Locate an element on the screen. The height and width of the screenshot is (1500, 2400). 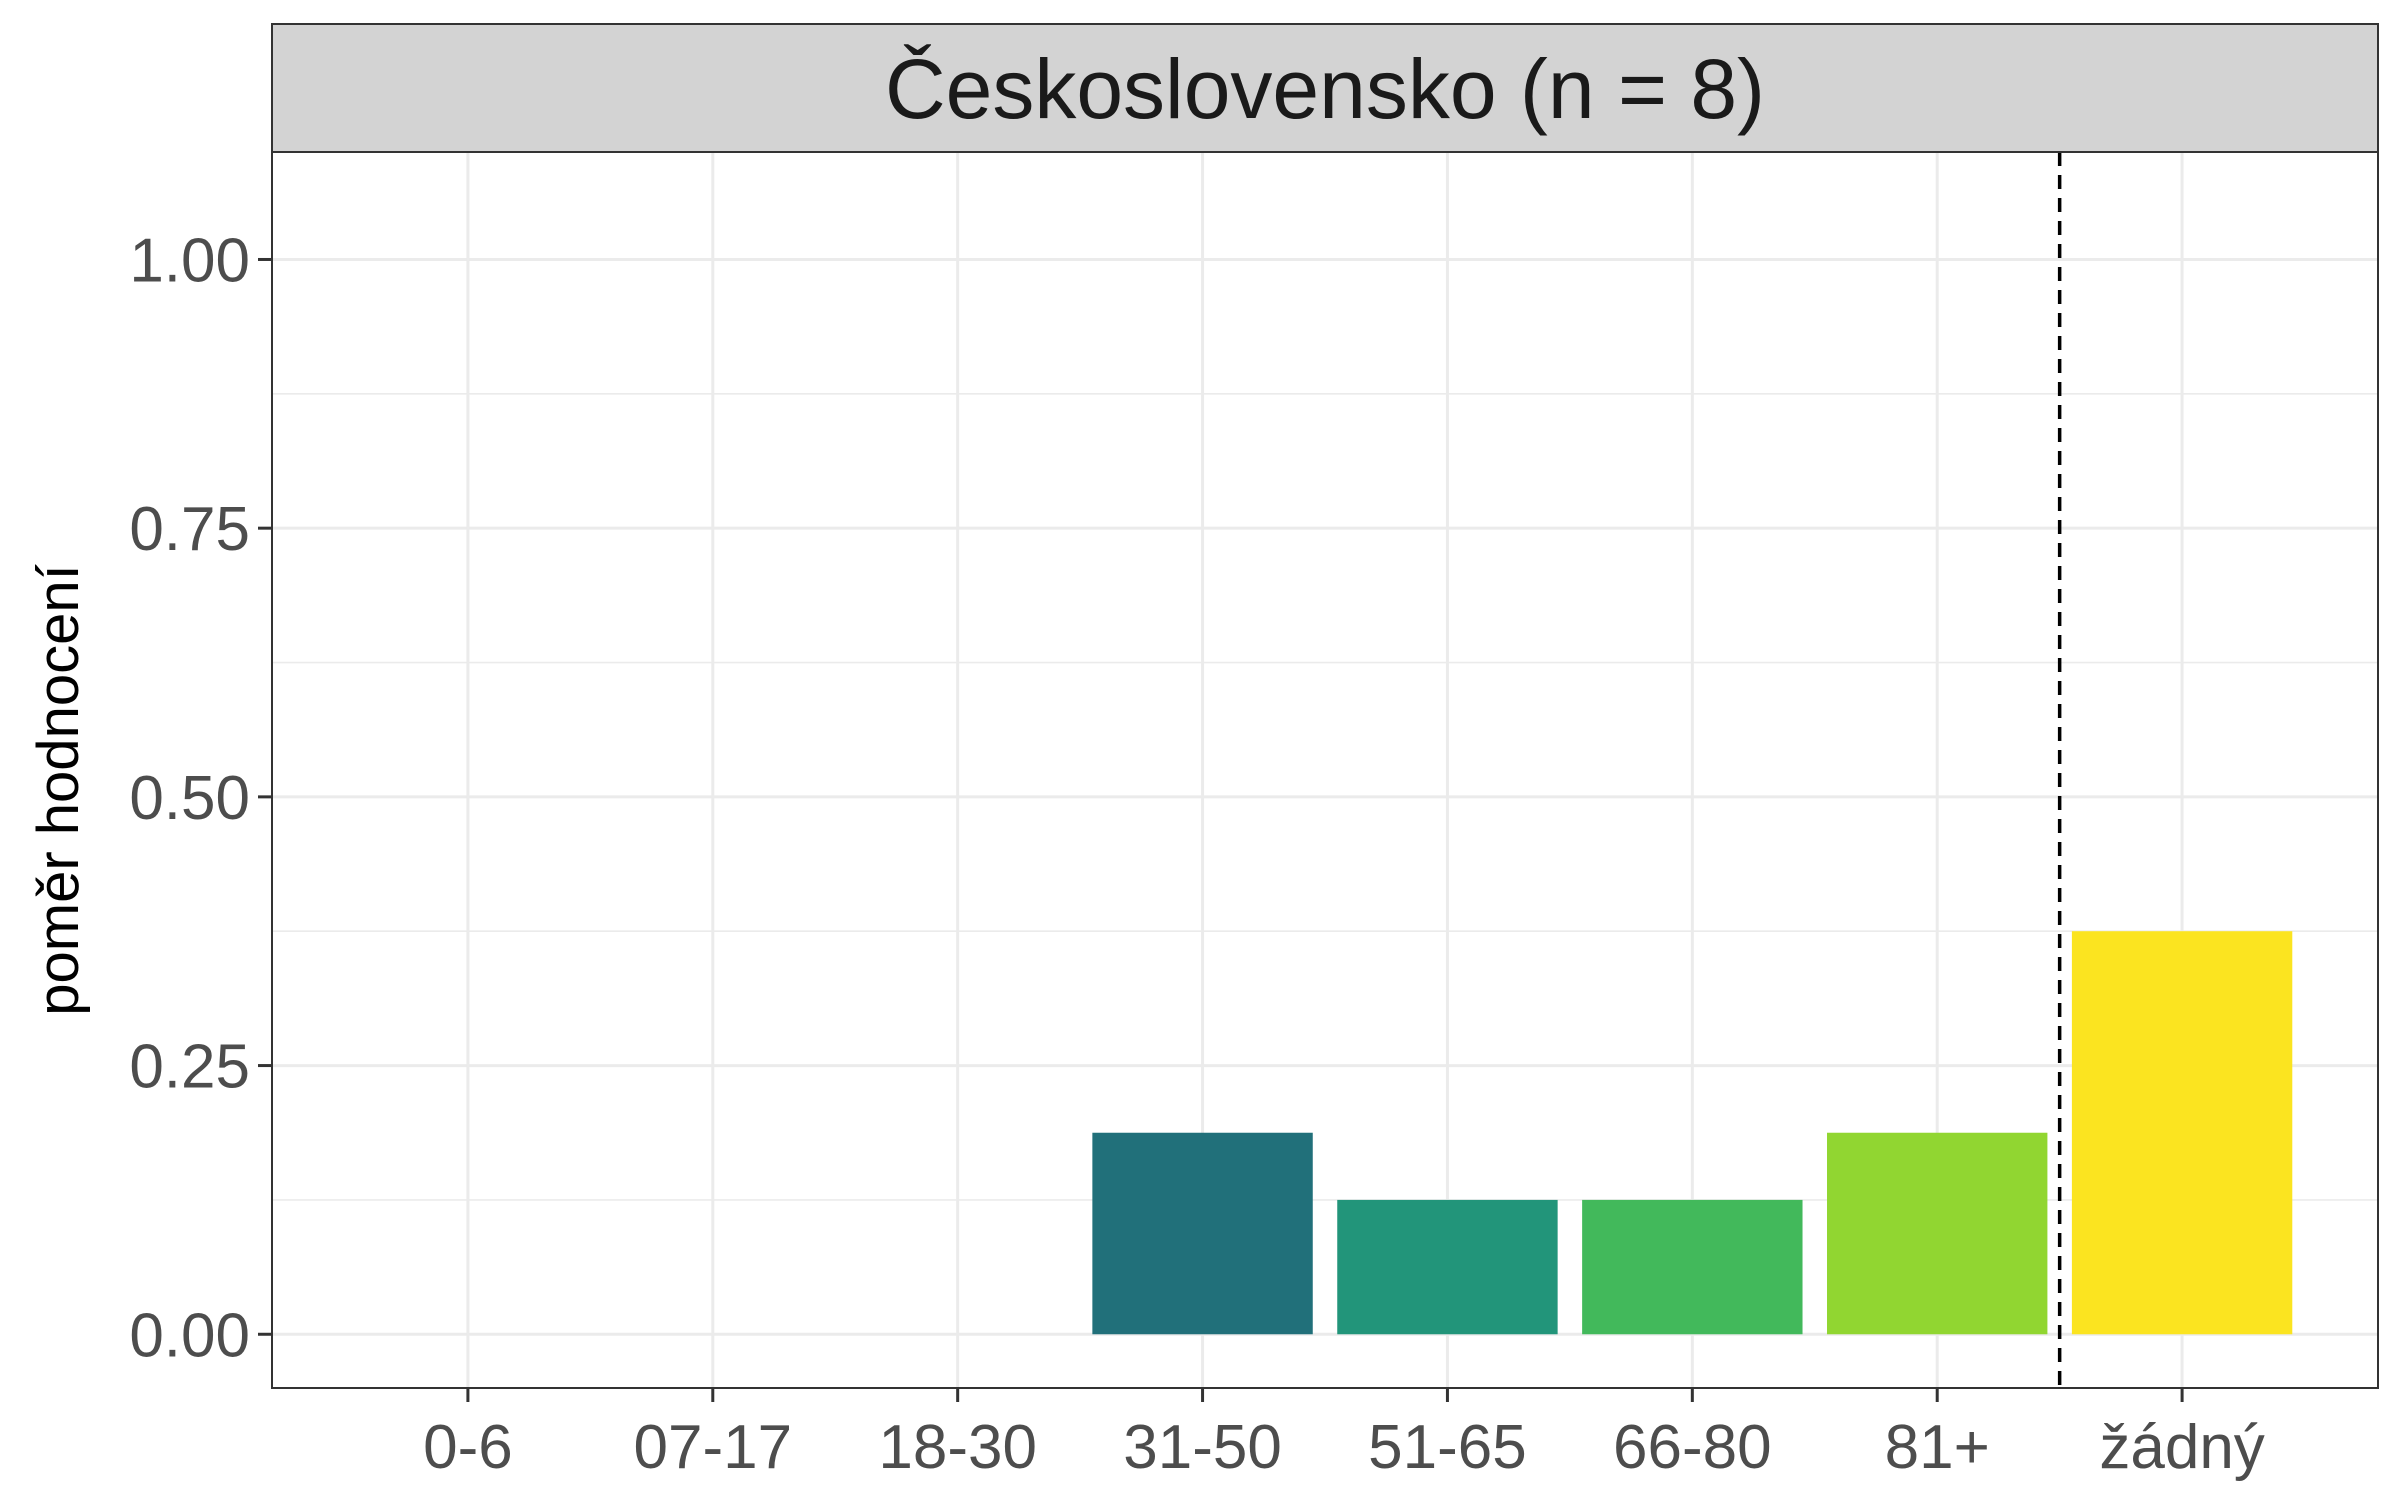
y-tick-label: 0.75 is located at coordinates (189, 529).